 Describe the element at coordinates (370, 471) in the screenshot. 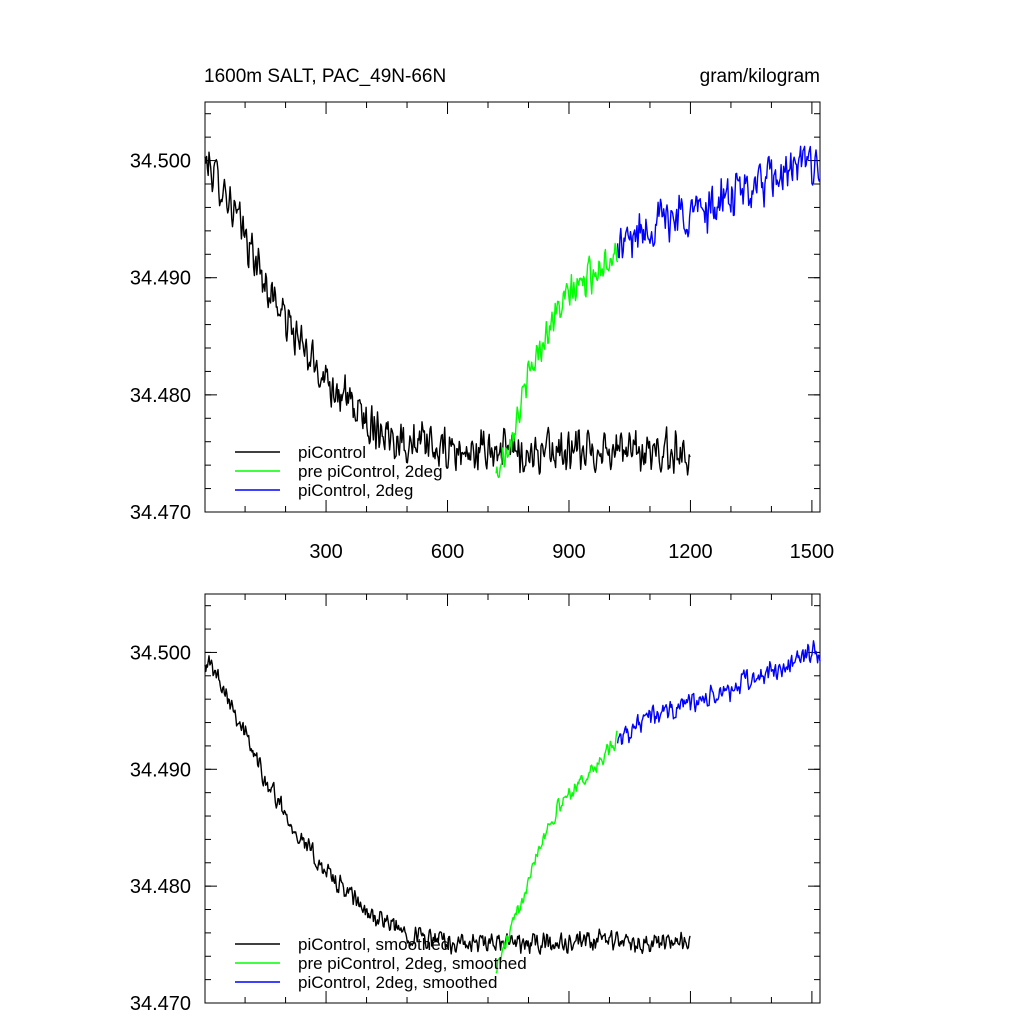

I see `legend-label: pre piControl, 2deg` at that location.